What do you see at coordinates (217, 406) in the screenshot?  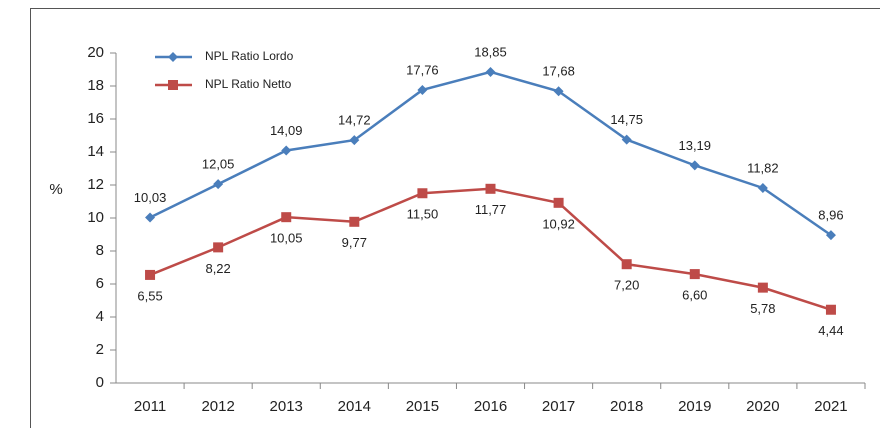 I see `x-tick-label: 2012` at bounding box center [217, 406].